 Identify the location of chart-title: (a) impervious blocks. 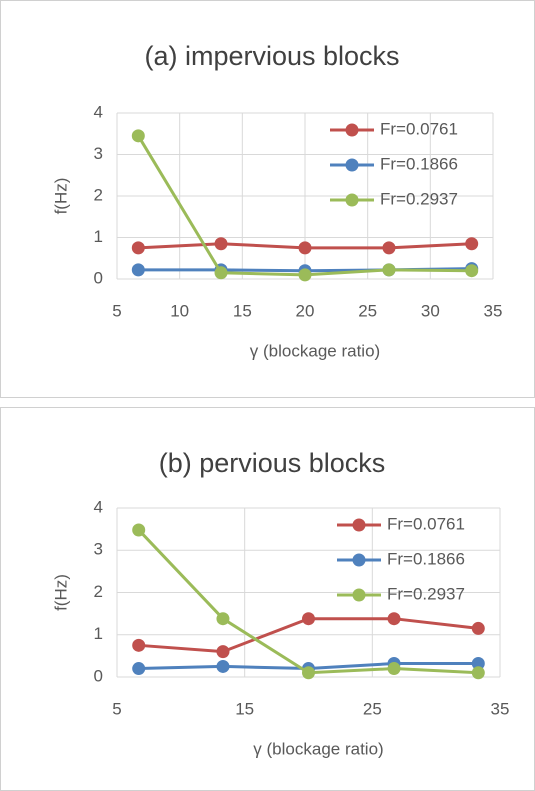
(271, 56).